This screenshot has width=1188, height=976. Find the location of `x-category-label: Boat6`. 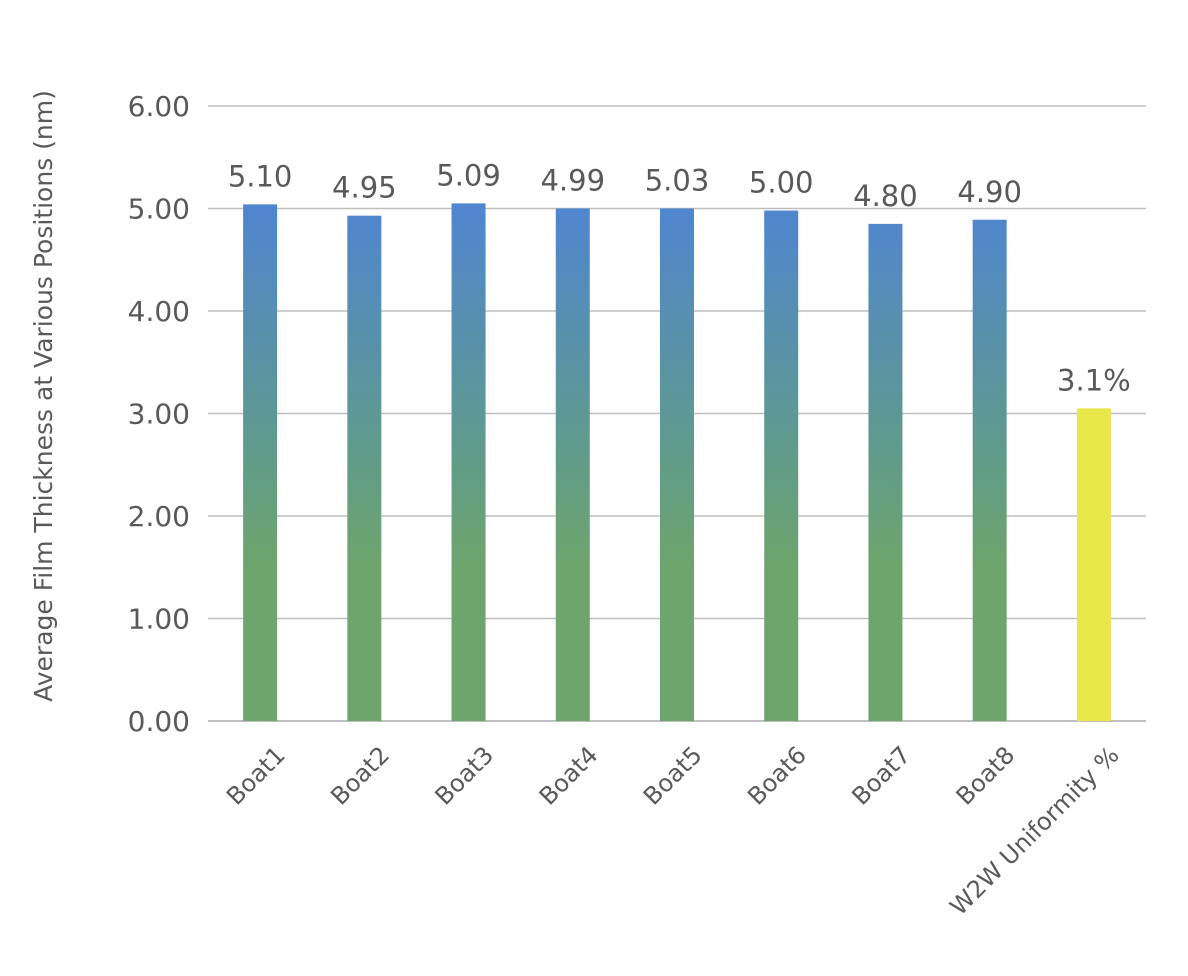

x-category-label: Boat6 is located at coordinates (777, 776).